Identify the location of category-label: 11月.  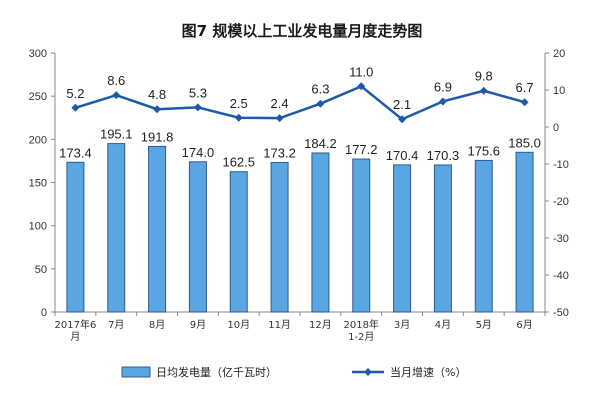
(279, 325).